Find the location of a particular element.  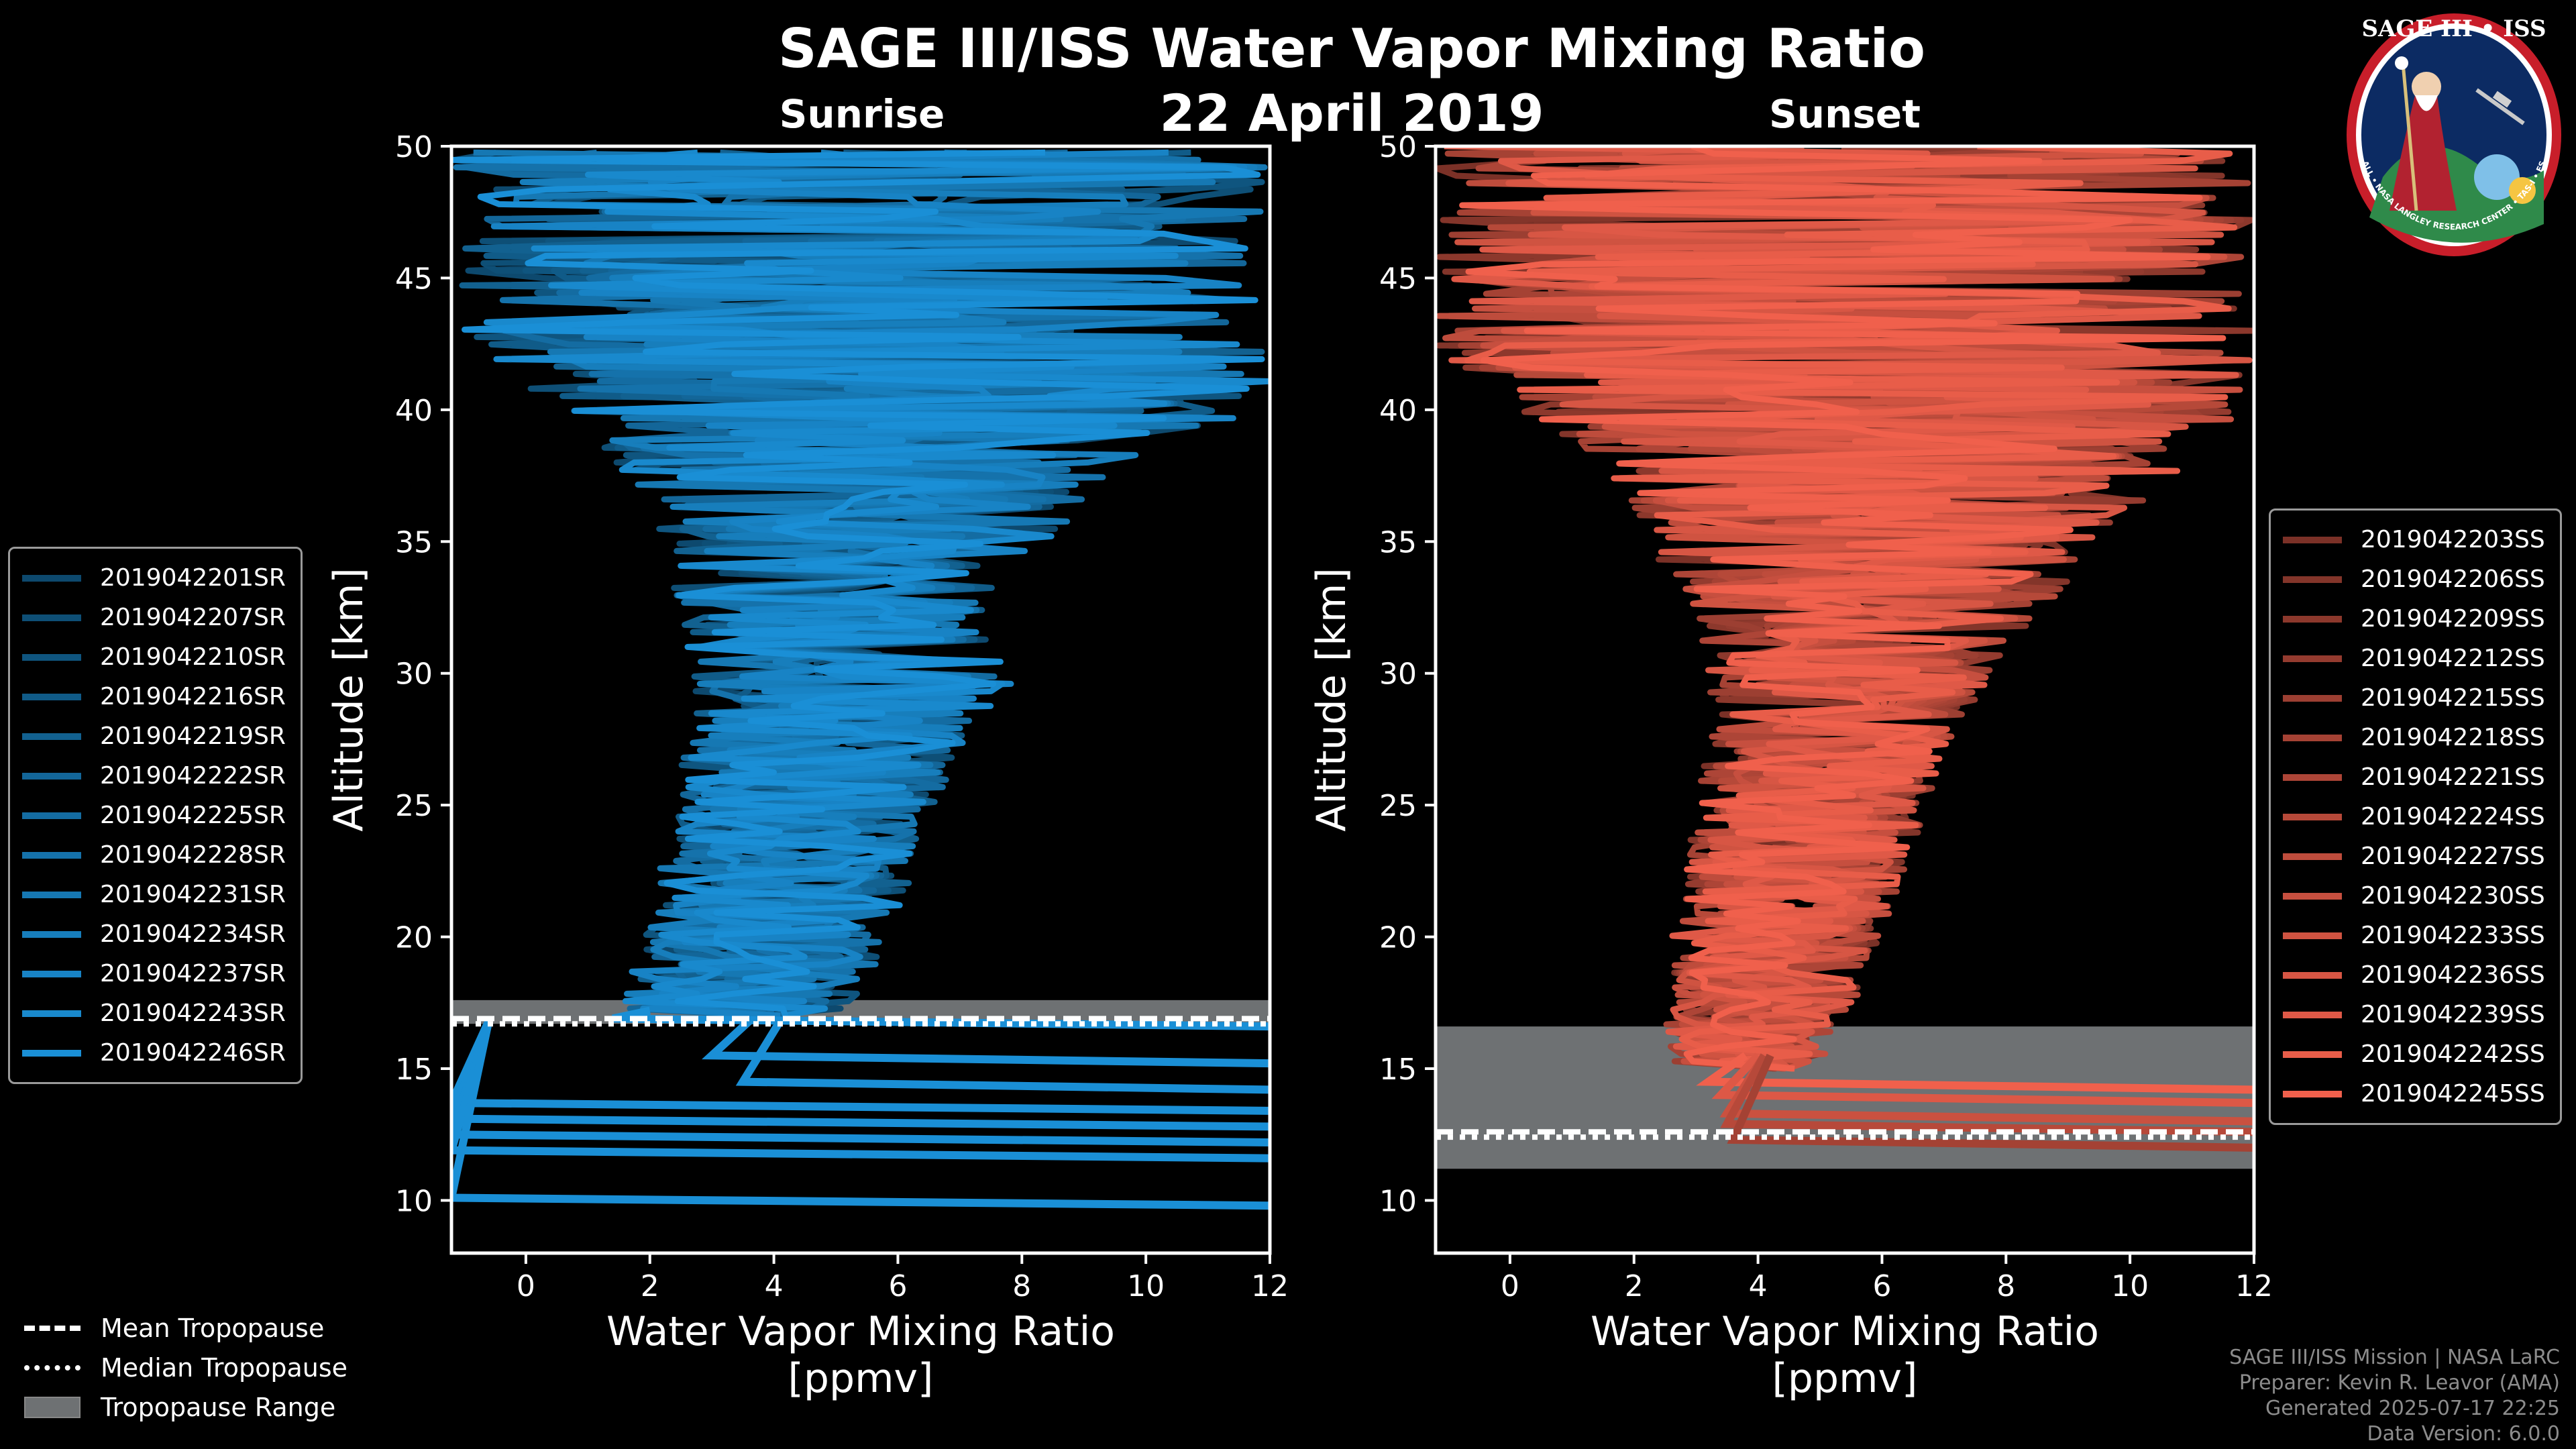

y-tick-label: 40 is located at coordinates (414, 411).